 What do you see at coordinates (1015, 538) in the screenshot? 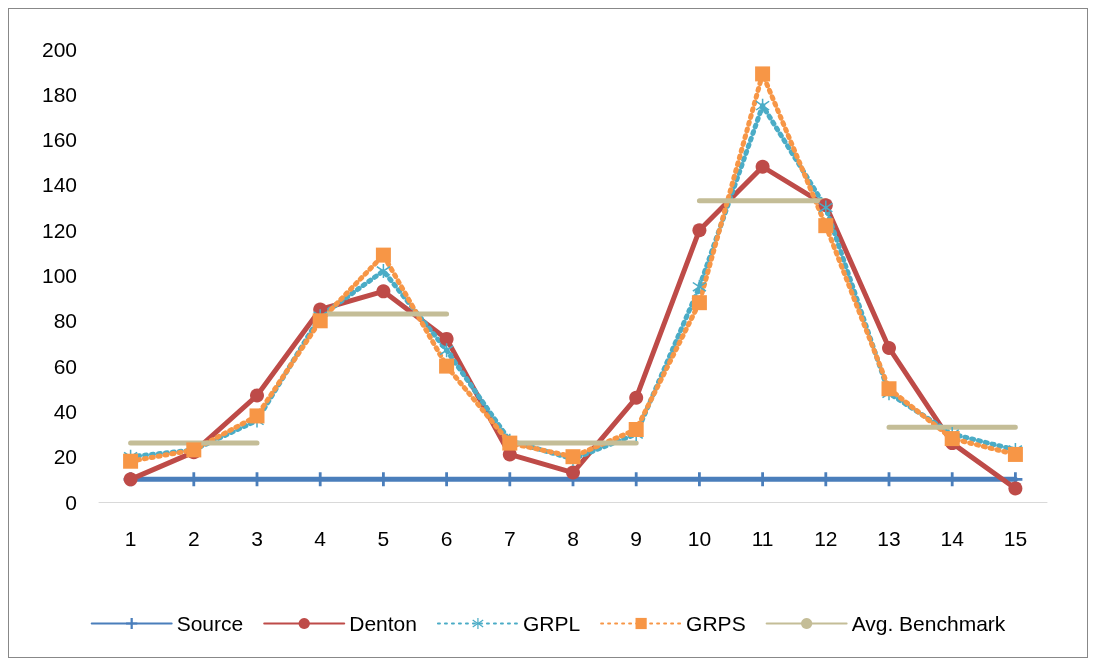
I see `x-tick-label: 15` at bounding box center [1015, 538].